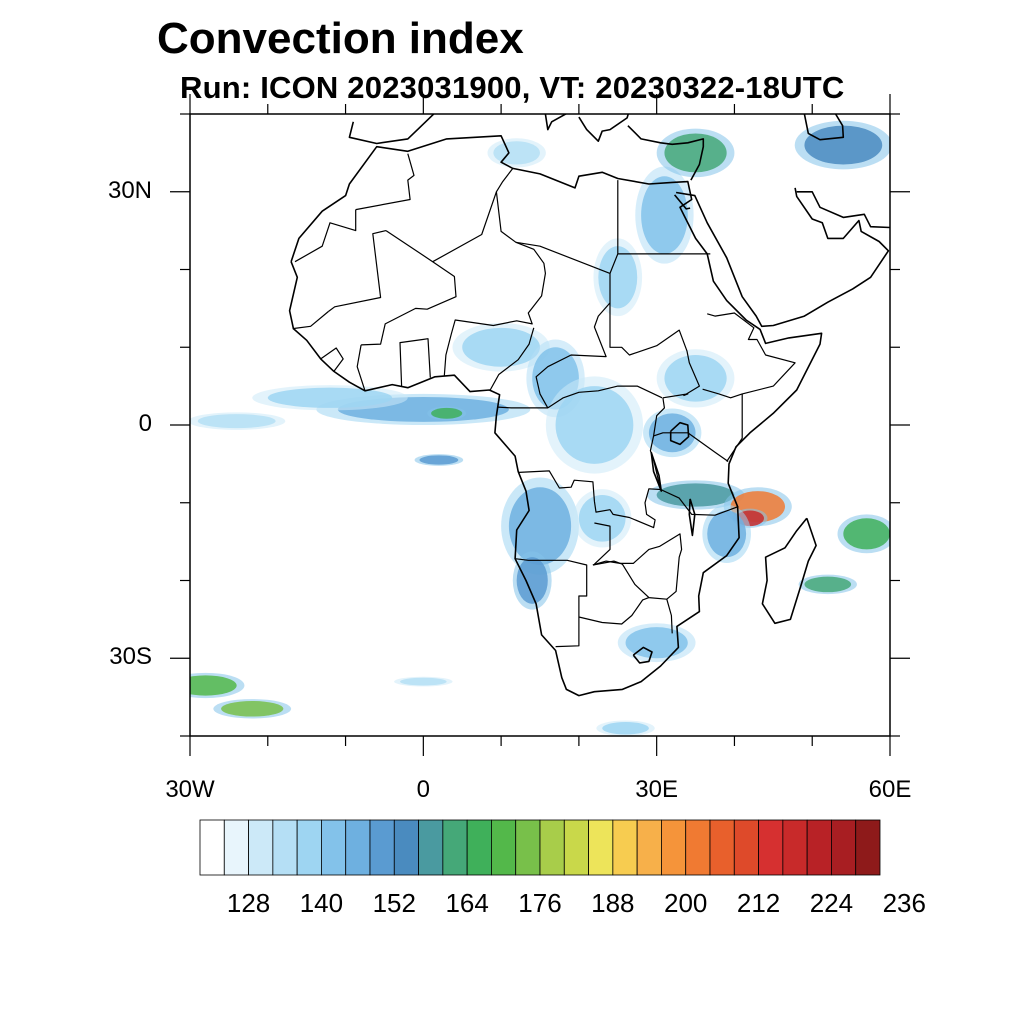 Image resolution: width=1024 pixels, height=1024 pixels. I want to click on lat-tick-label: 0, so click(145, 423).